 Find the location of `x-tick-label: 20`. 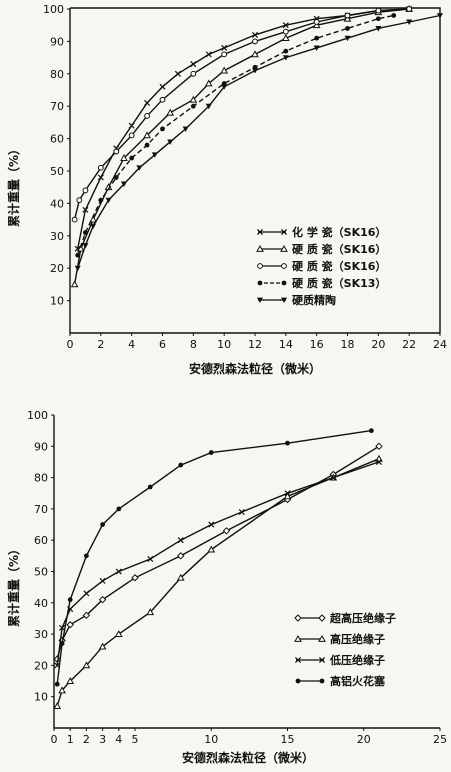

x-tick-label: 20 is located at coordinates (364, 739).